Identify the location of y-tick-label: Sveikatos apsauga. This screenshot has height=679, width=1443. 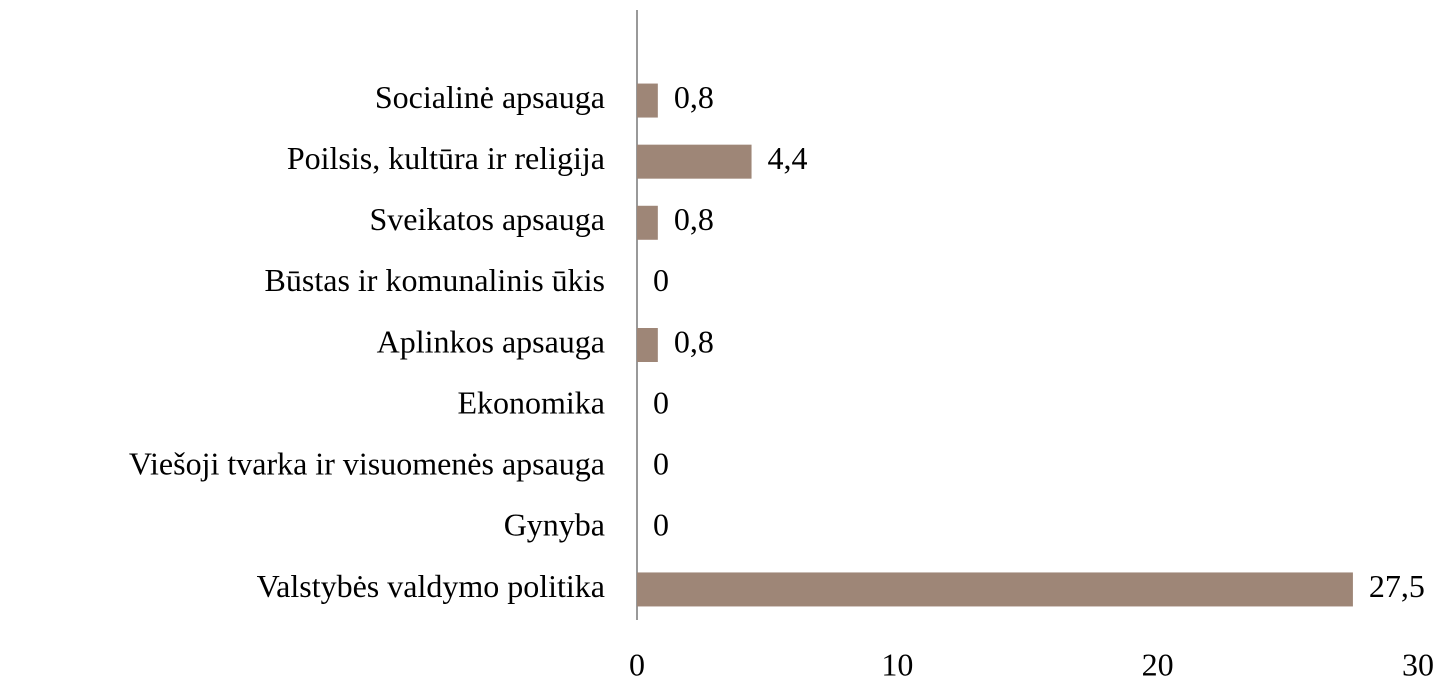
(488, 219).